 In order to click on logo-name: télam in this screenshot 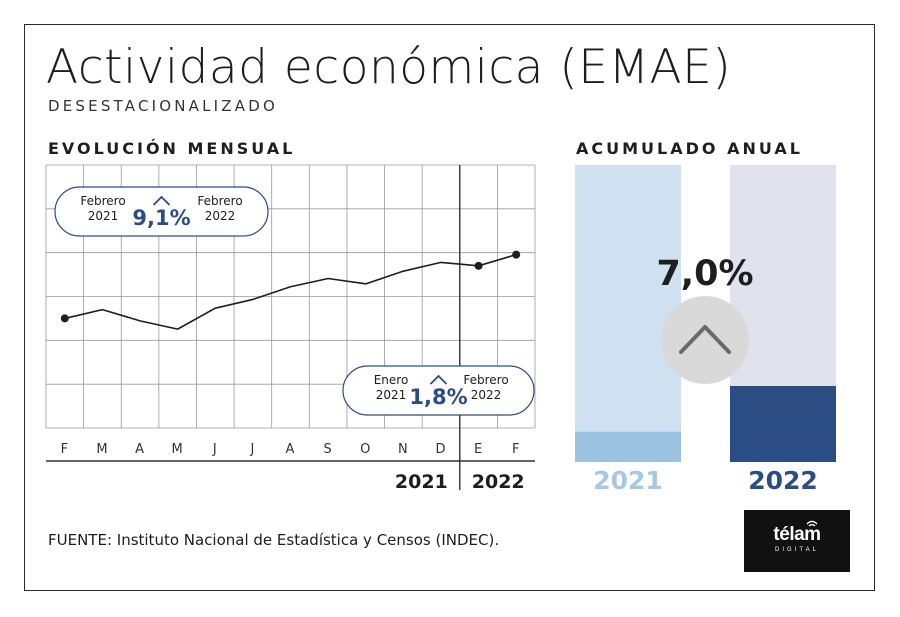, I will do `click(797, 534)`.